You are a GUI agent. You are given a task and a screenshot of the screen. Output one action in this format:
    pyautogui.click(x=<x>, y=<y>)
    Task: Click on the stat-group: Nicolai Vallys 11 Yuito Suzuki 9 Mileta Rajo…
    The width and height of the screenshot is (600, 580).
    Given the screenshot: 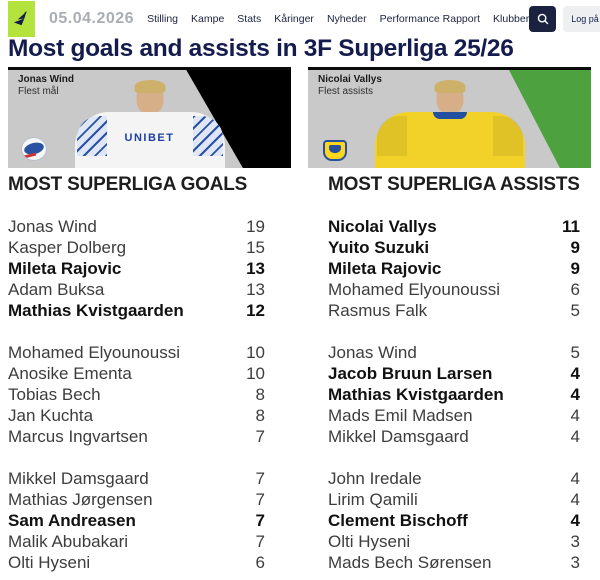 What is the action you would take?
    pyautogui.click(x=454, y=268)
    